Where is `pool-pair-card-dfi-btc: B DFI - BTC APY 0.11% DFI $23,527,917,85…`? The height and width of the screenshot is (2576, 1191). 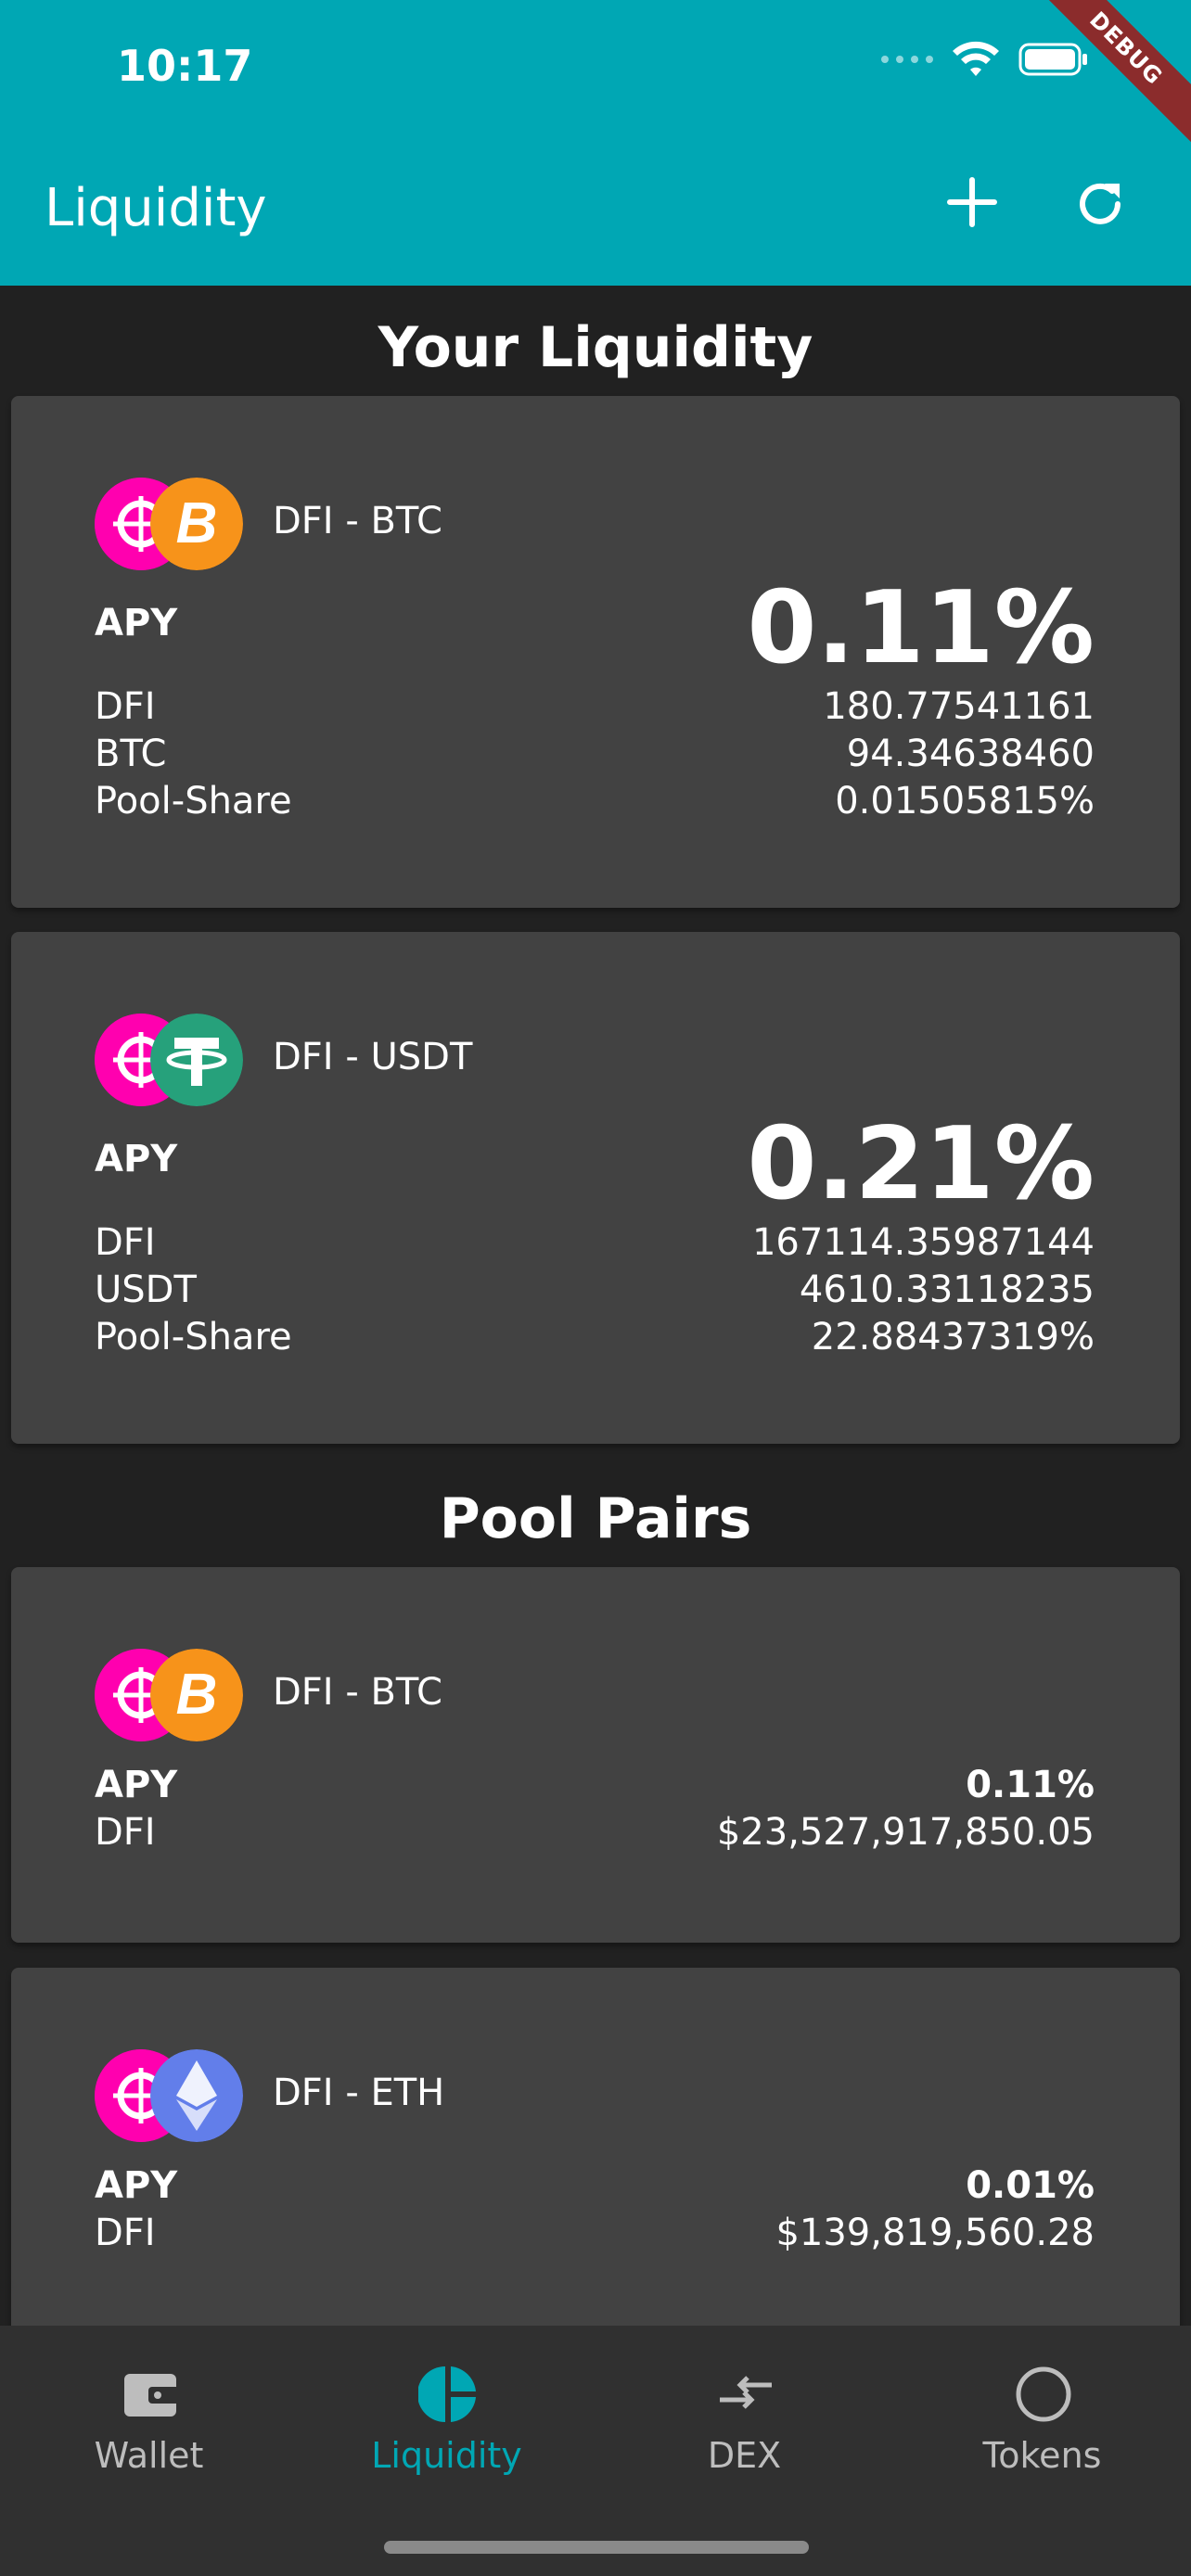
pool-pair-card-dfi-btc: B DFI - BTC APY 0.11% DFI $23,527,917,85… is located at coordinates (595, 1755).